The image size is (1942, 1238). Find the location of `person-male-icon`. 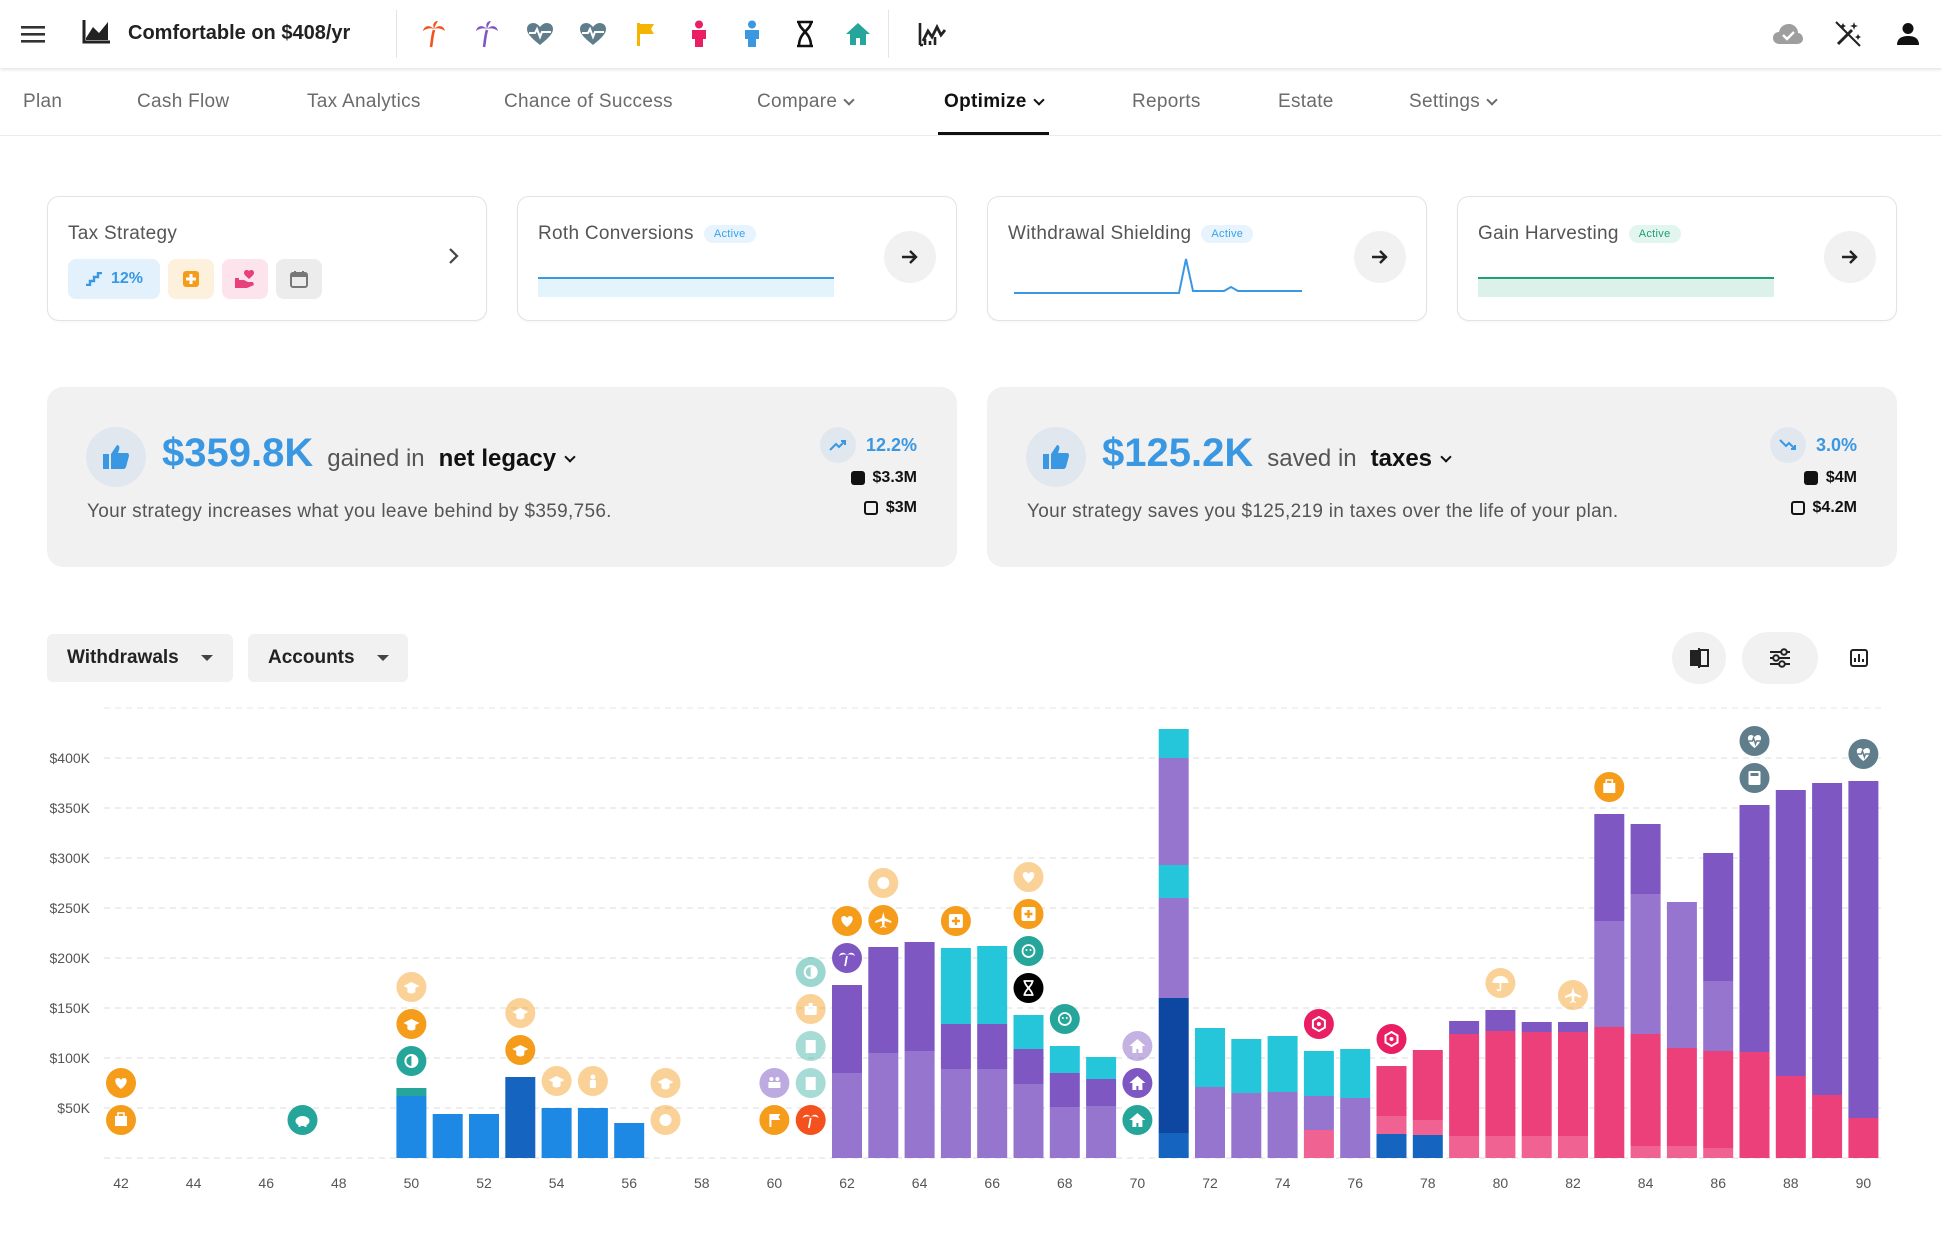

person-male-icon is located at coordinates (752, 34).